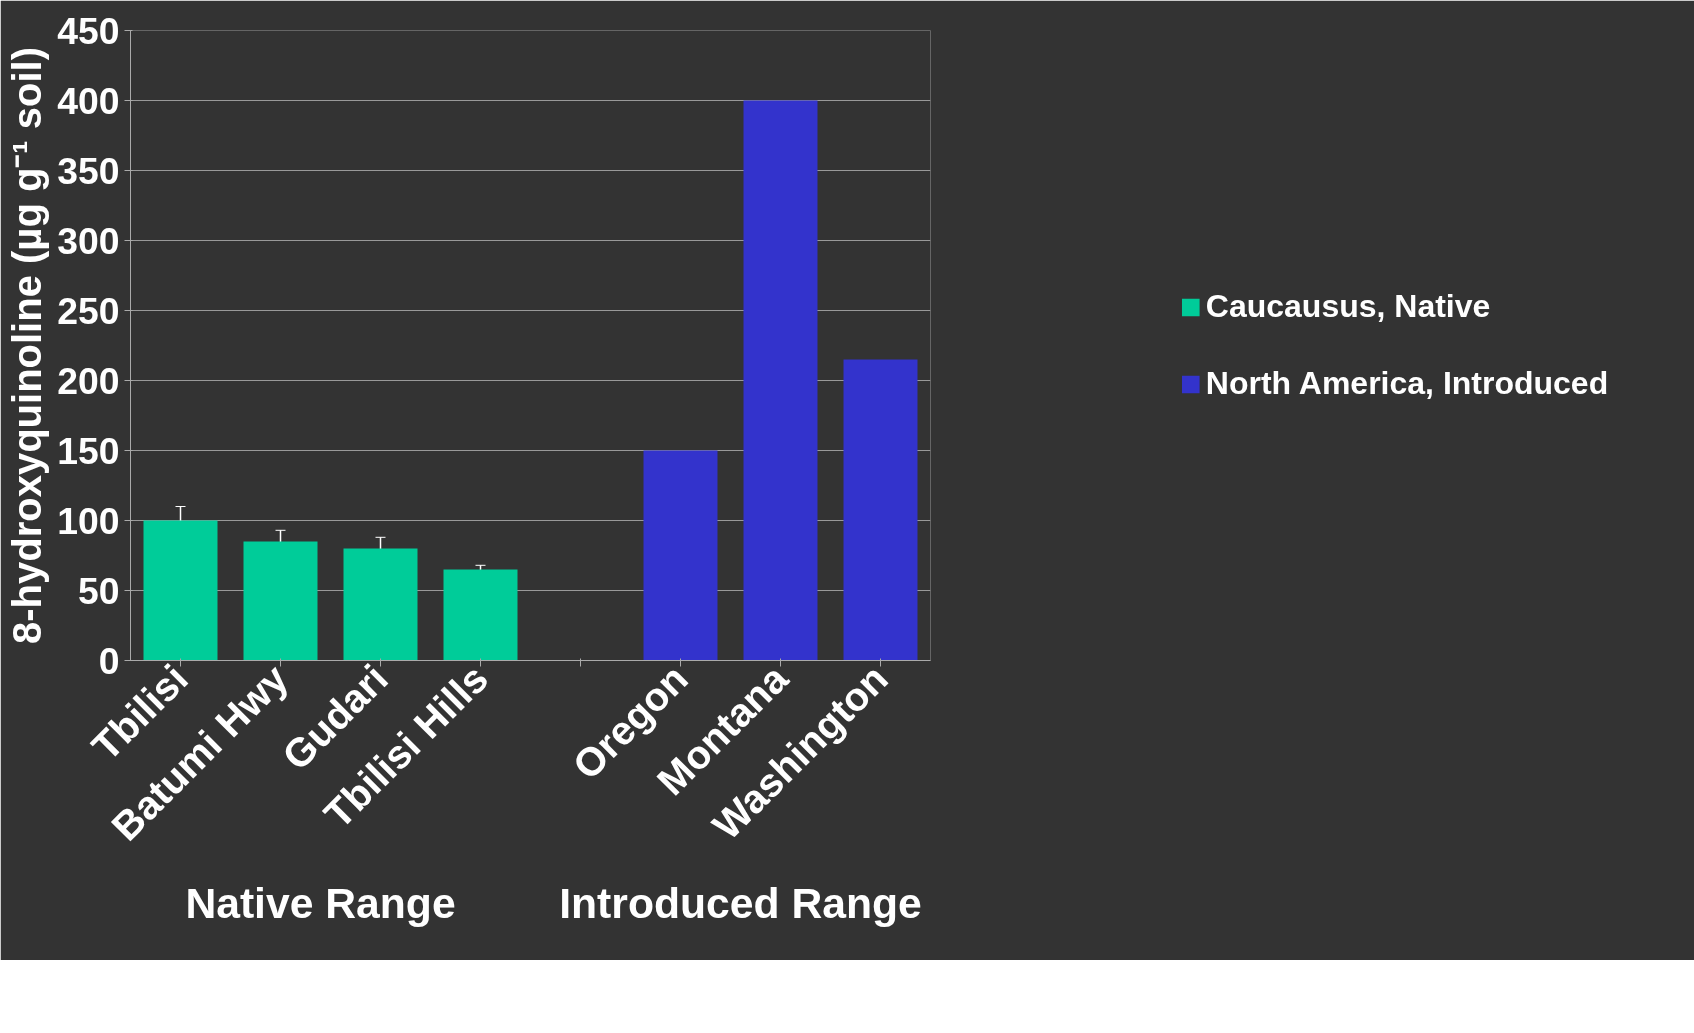 This screenshot has width=1694, height=1033. What do you see at coordinates (88, 100) in the screenshot?
I see `y-tick-label: 400` at bounding box center [88, 100].